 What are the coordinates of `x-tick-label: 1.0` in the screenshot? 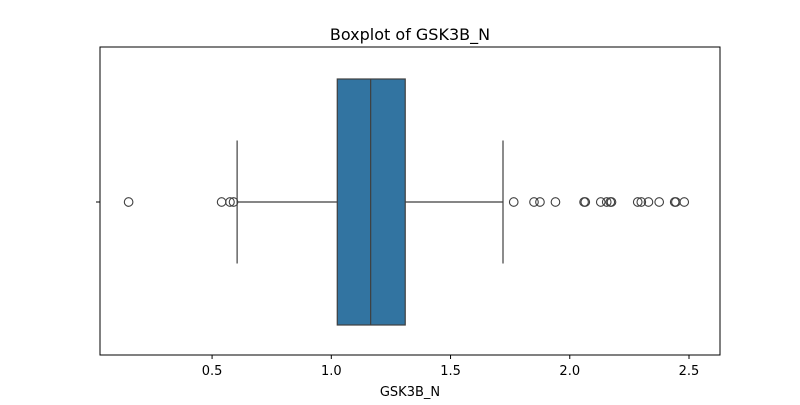 It's located at (331, 371).